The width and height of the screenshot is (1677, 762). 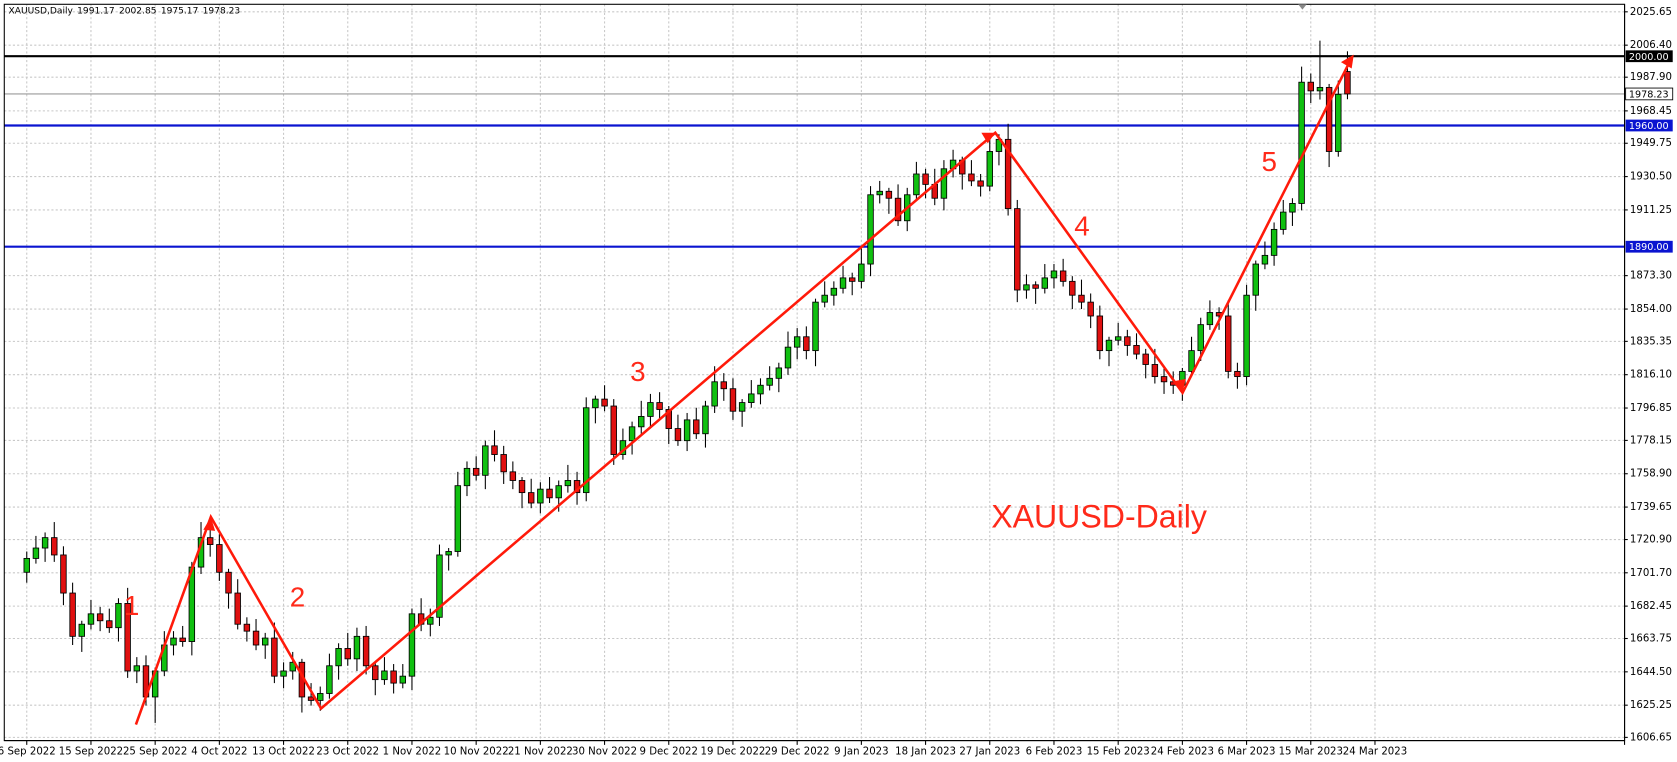 What do you see at coordinates (733, 751) in the screenshot?
I see `x-tick-label: 19 Dec 2022` at bounding box center [733, 751].